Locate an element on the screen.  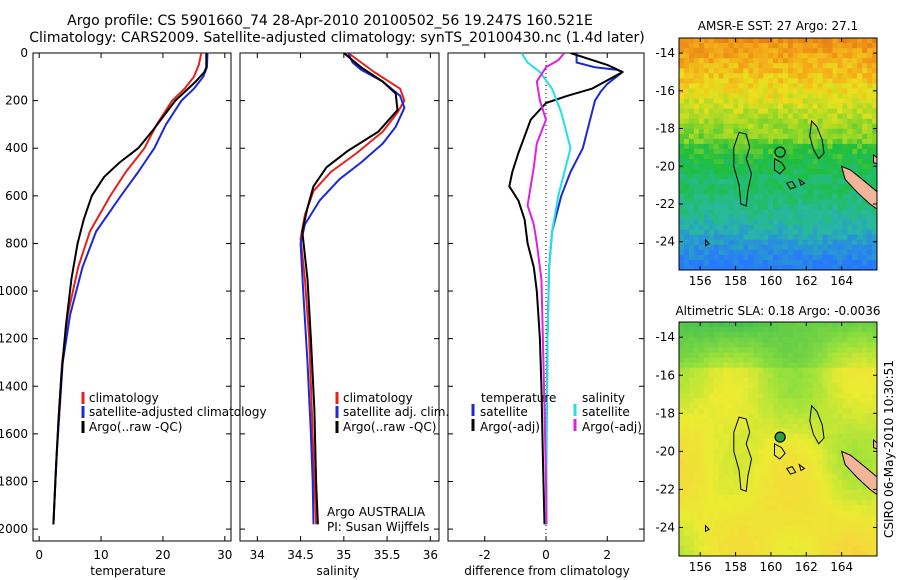
series-salinity-argo-adj is located at coordinates (546, 289).